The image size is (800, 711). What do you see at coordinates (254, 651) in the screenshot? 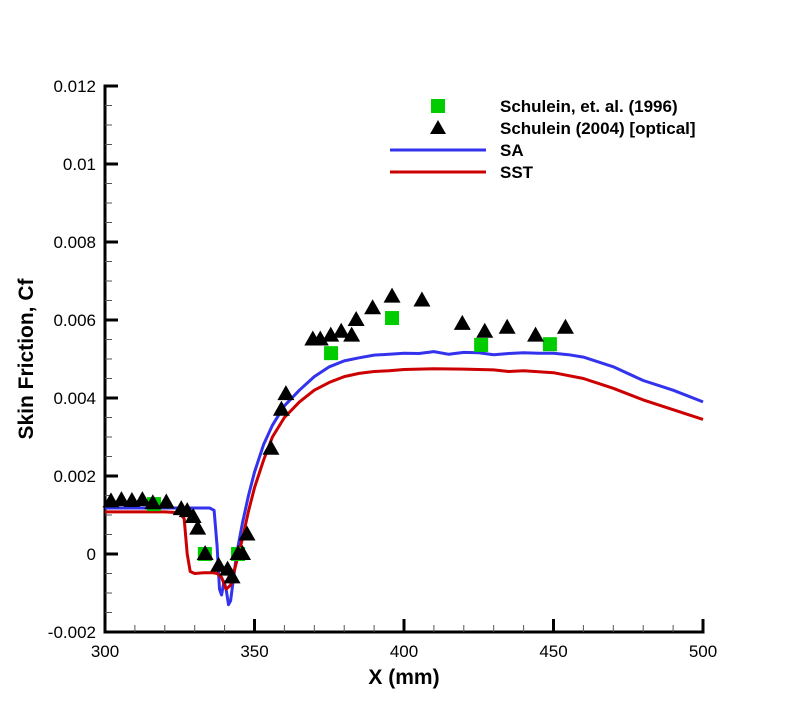
I see `x-tick-label: 350` at bounding box center [254, 651].